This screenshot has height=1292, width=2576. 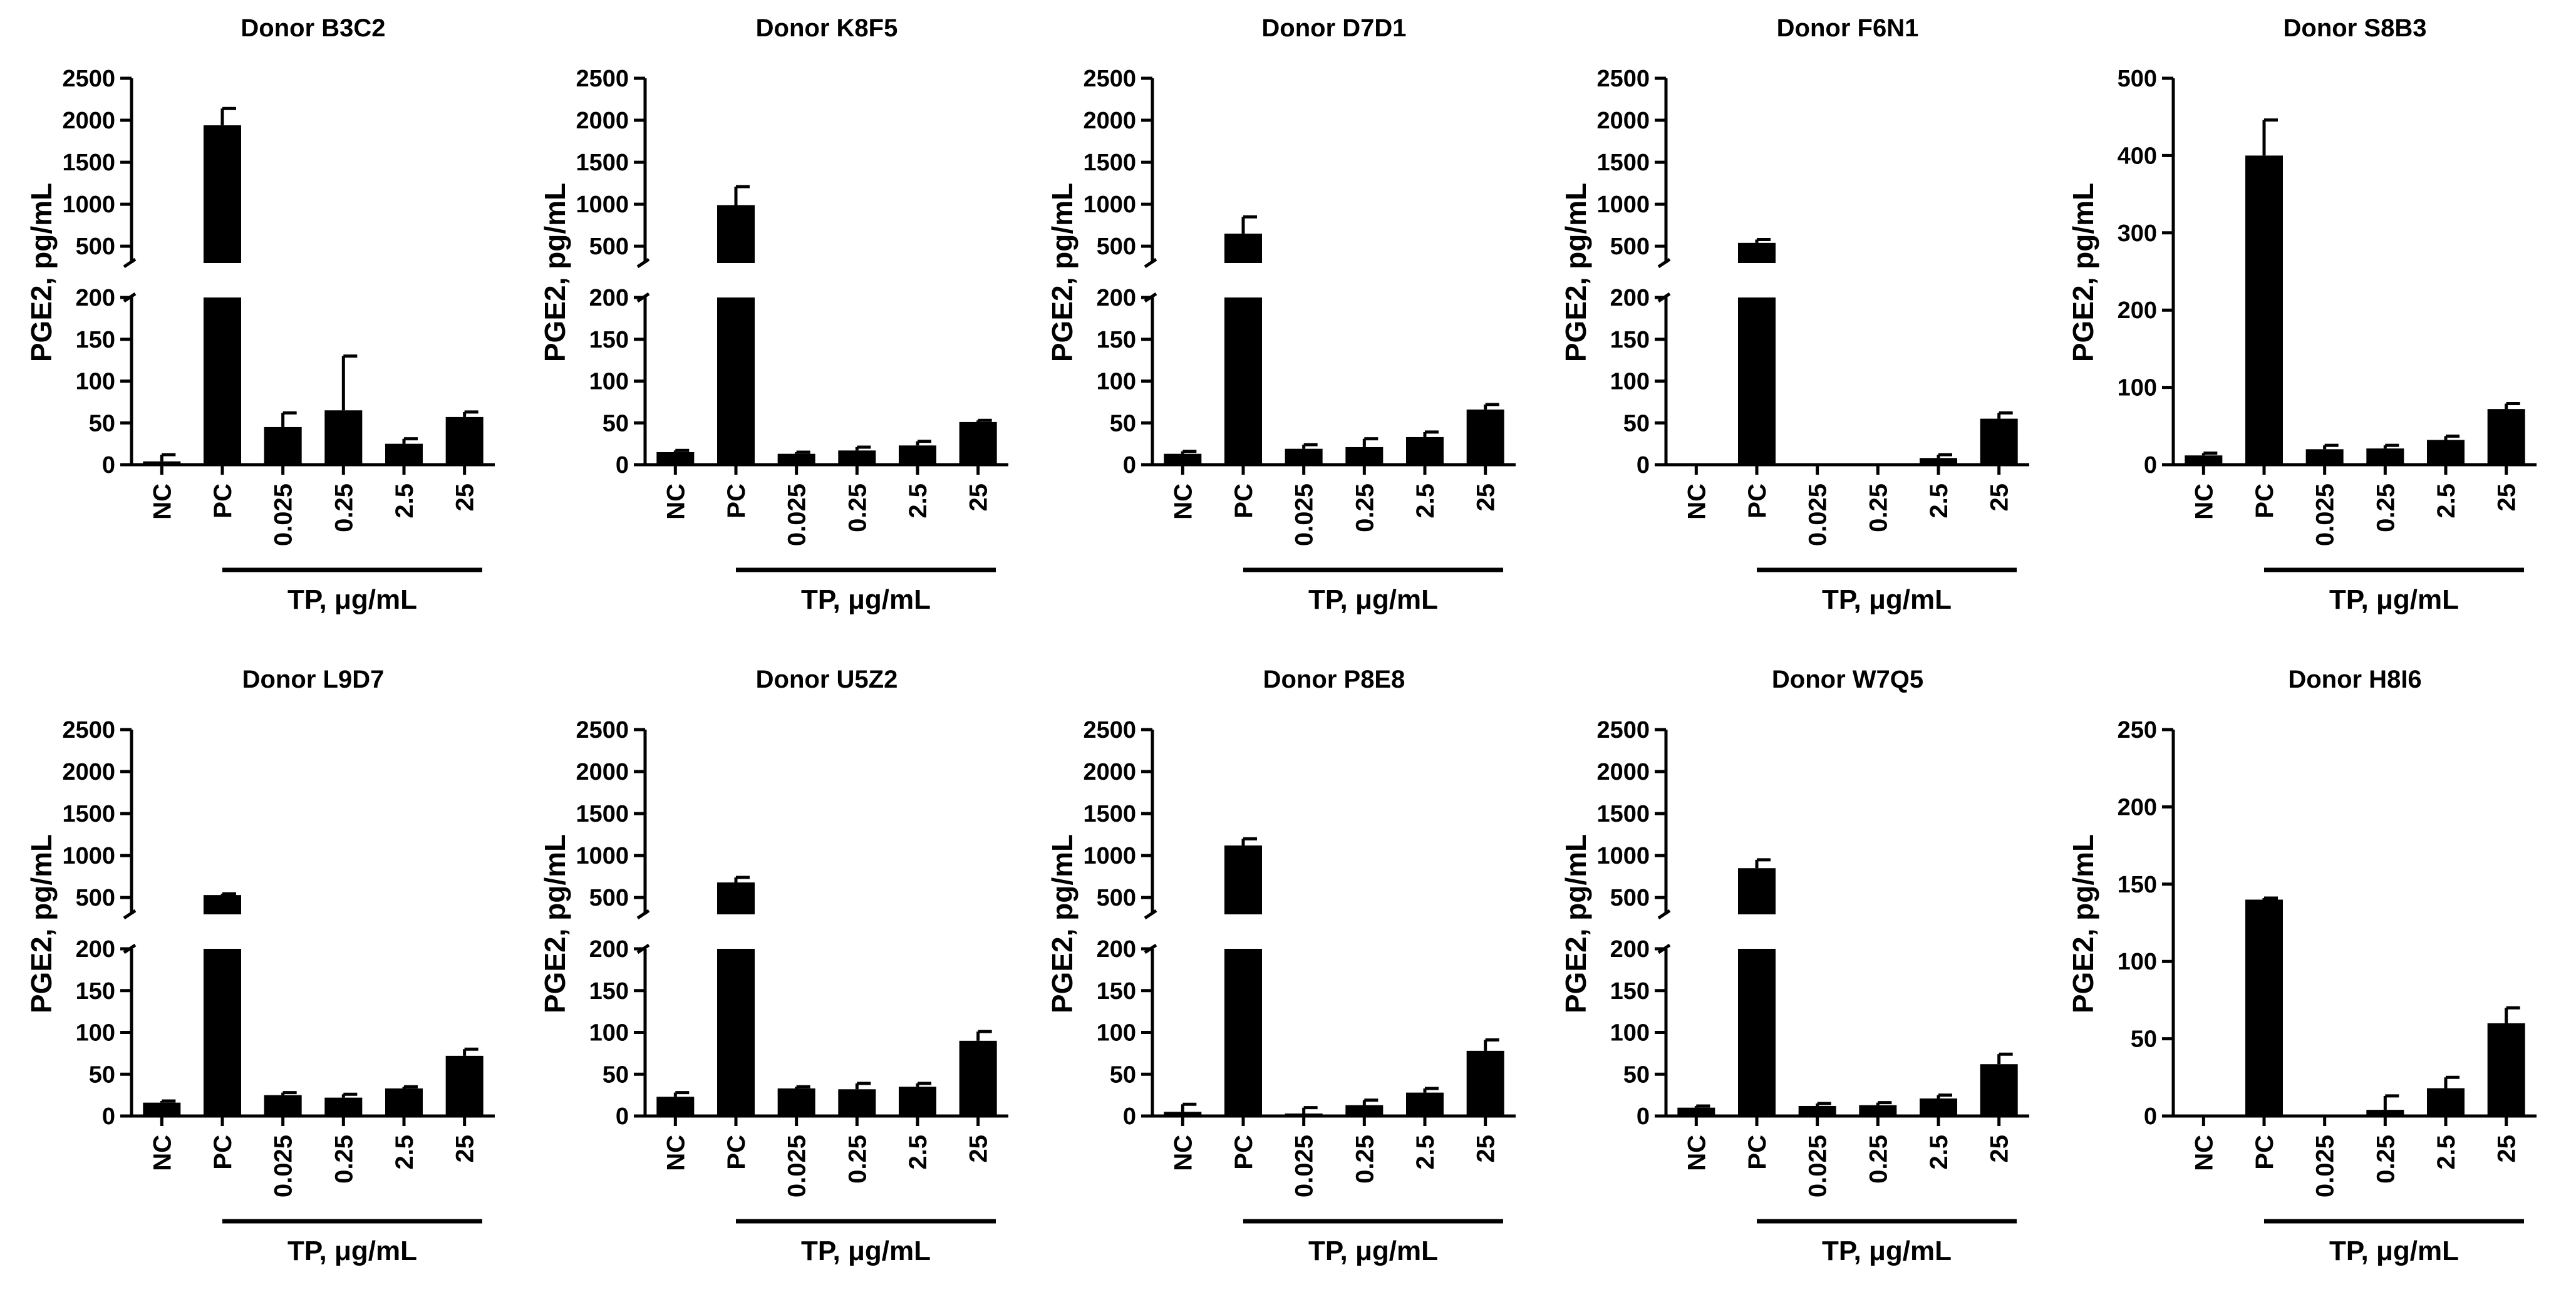 I want to click on y-tick-label: 1500, so click(x=1109, y=163).